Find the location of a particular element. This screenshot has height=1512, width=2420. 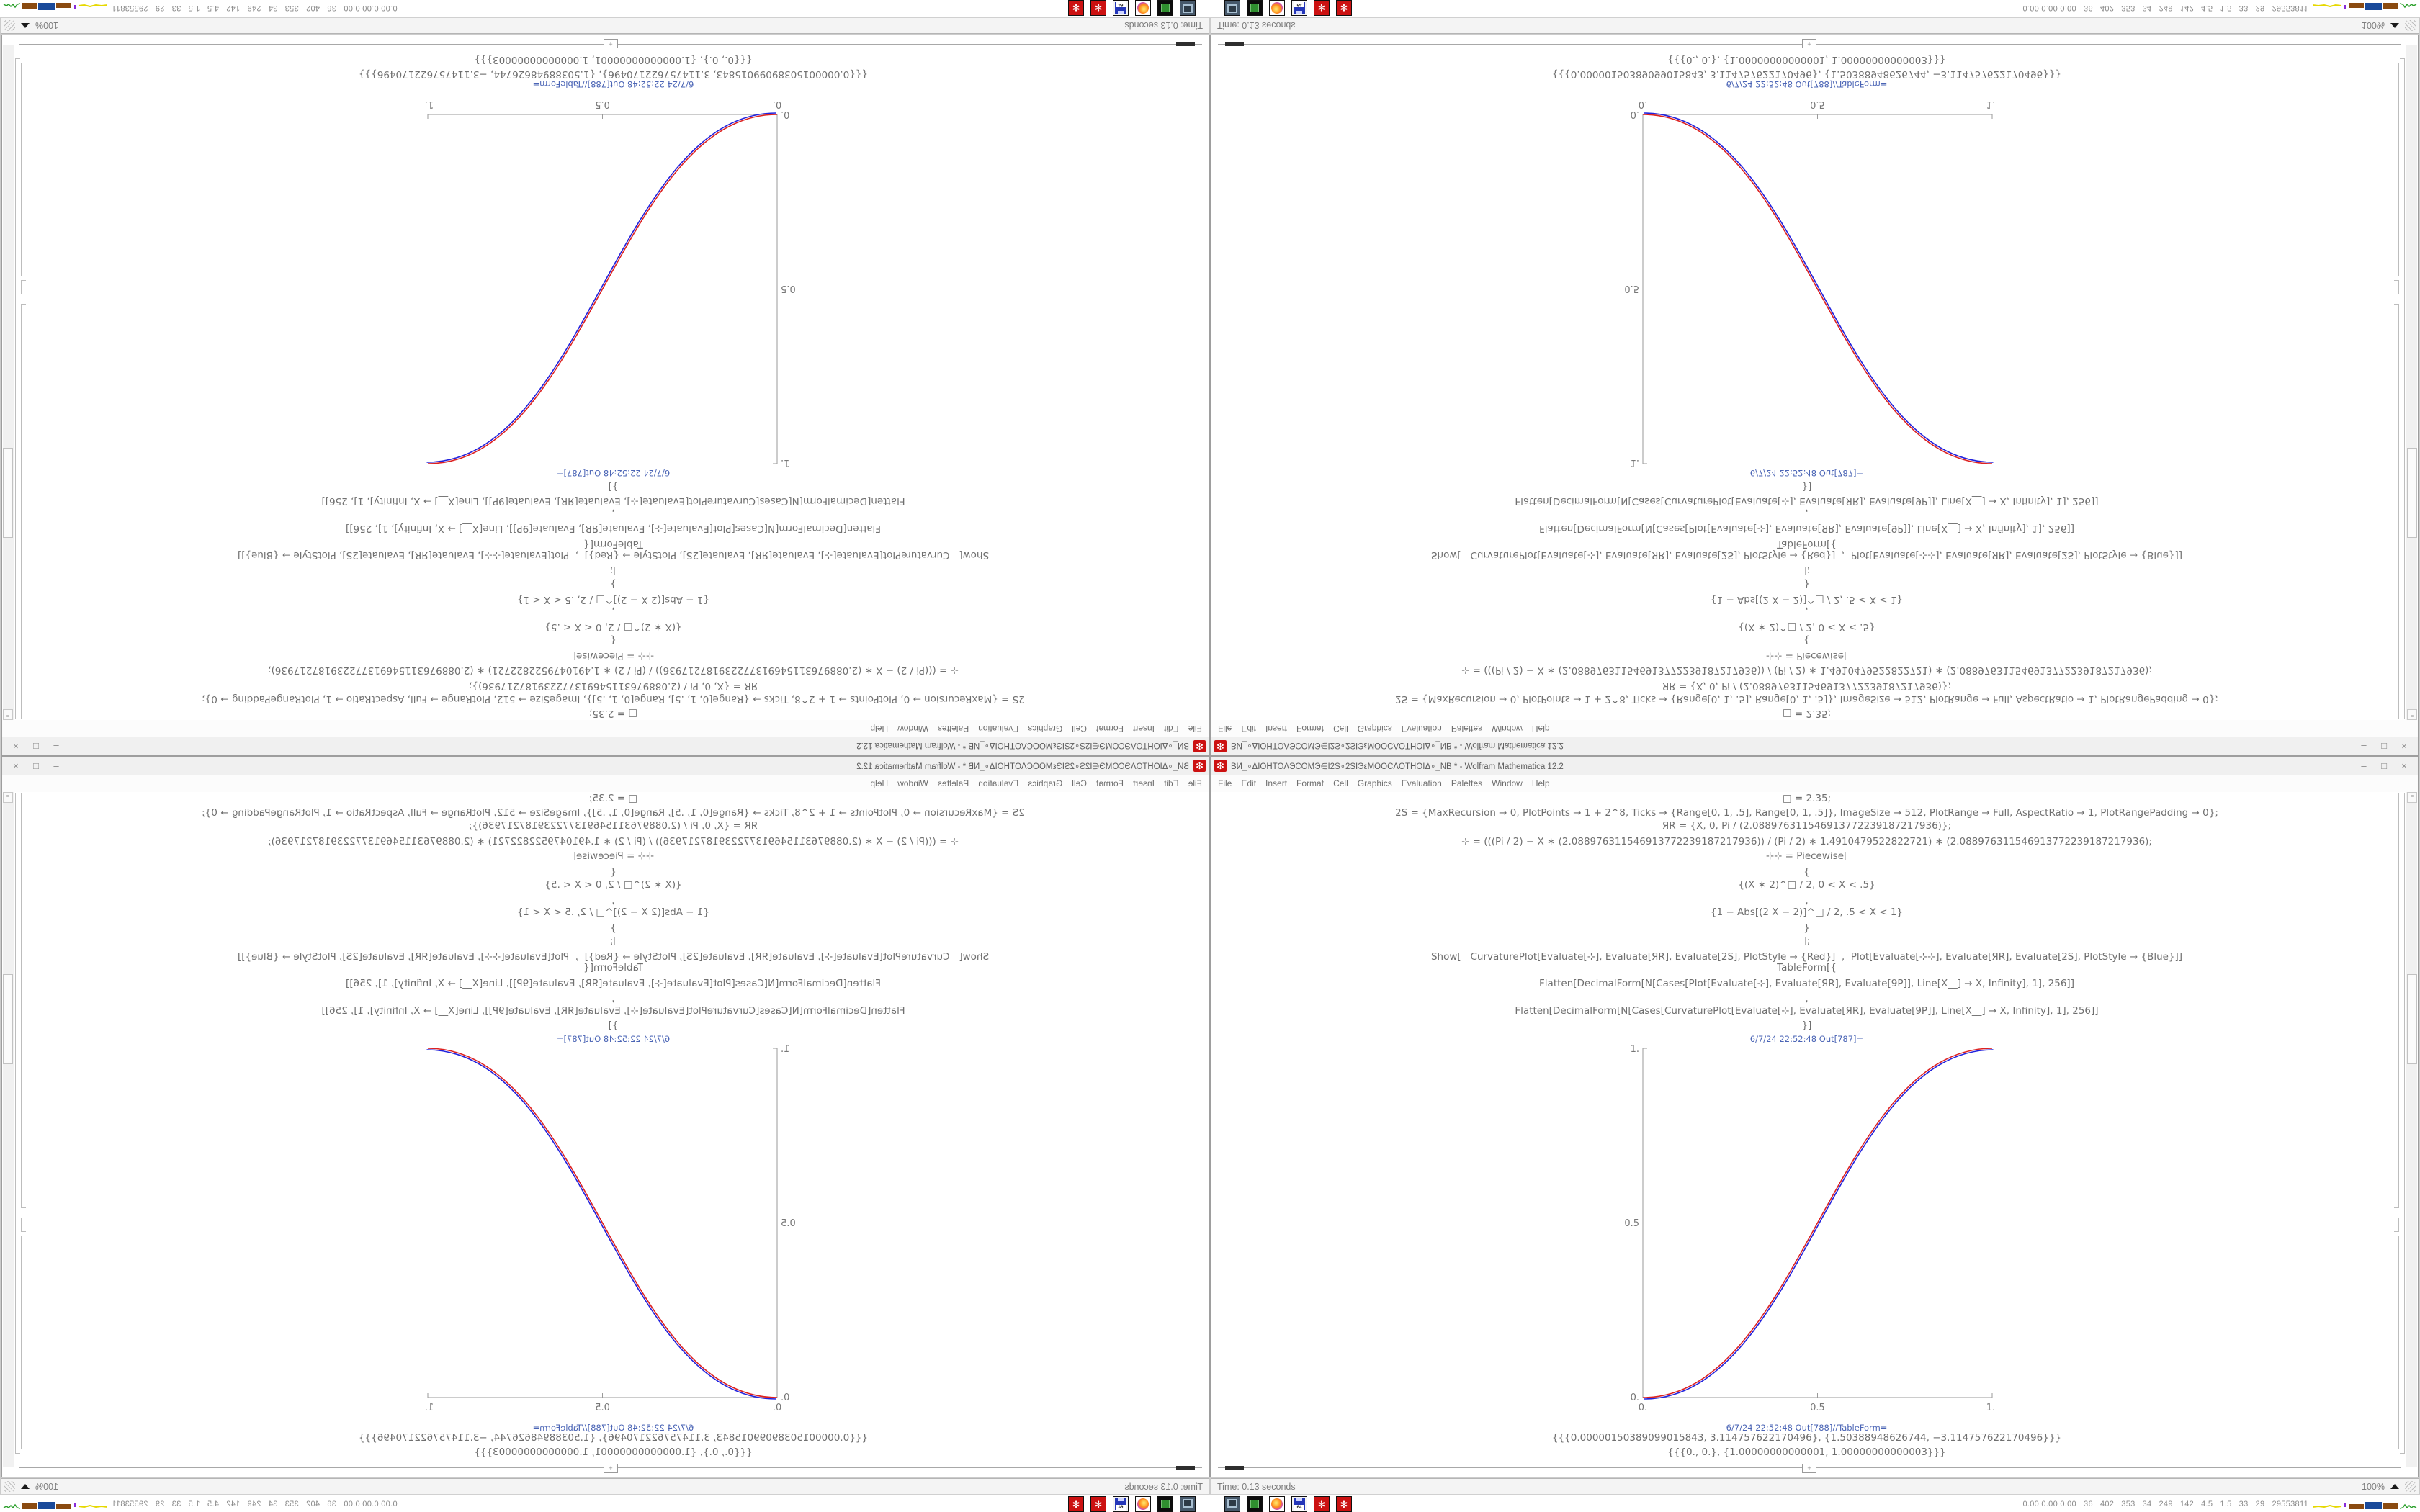

menu-cell: Cell is located at coordinates (1079, 783).